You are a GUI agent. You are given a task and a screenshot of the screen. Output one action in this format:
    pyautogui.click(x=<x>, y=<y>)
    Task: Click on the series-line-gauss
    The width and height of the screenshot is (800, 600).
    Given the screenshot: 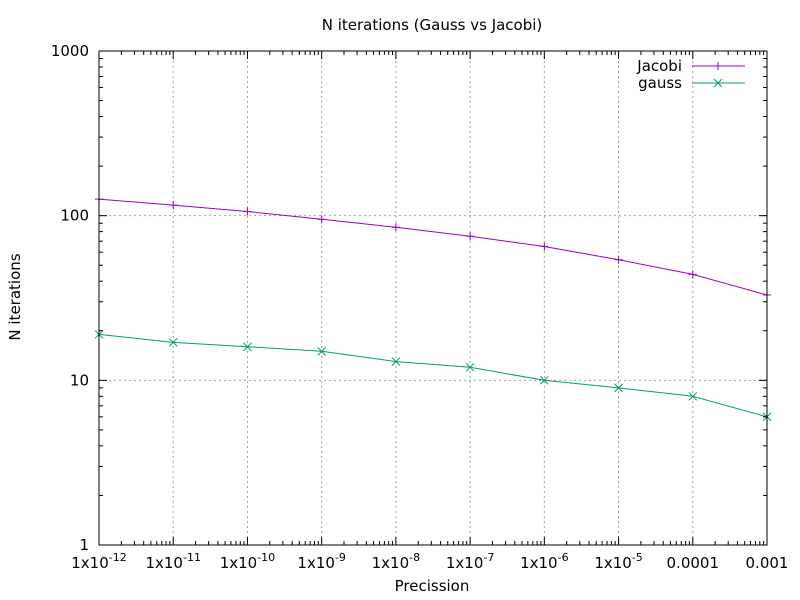 What is the action you would take?
    pyautogui.click(x=433, y=375)
    